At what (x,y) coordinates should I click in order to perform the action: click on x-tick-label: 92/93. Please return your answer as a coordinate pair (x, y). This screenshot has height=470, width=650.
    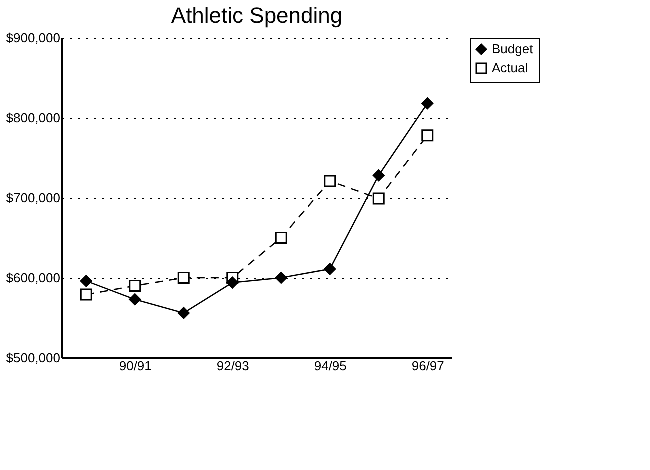
    Looking at the image, I should click on (233, 366).